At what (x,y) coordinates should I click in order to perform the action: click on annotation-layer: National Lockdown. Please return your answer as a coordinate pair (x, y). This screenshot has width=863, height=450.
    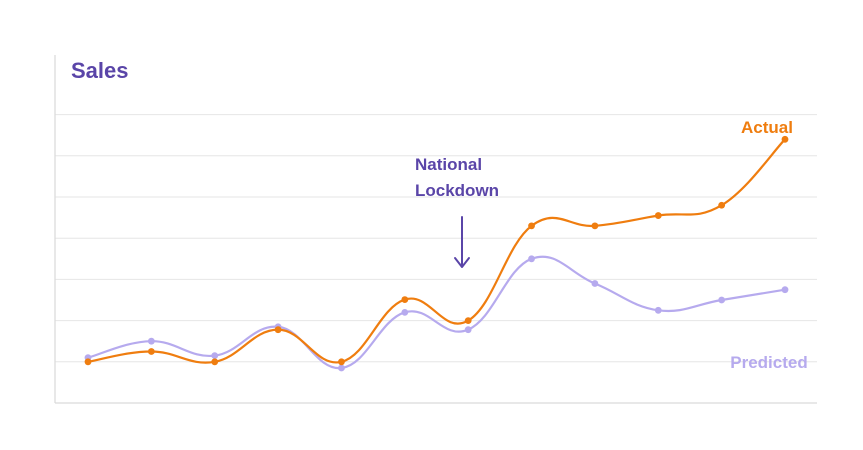
    Looking at the image, I should click on (457, 211).